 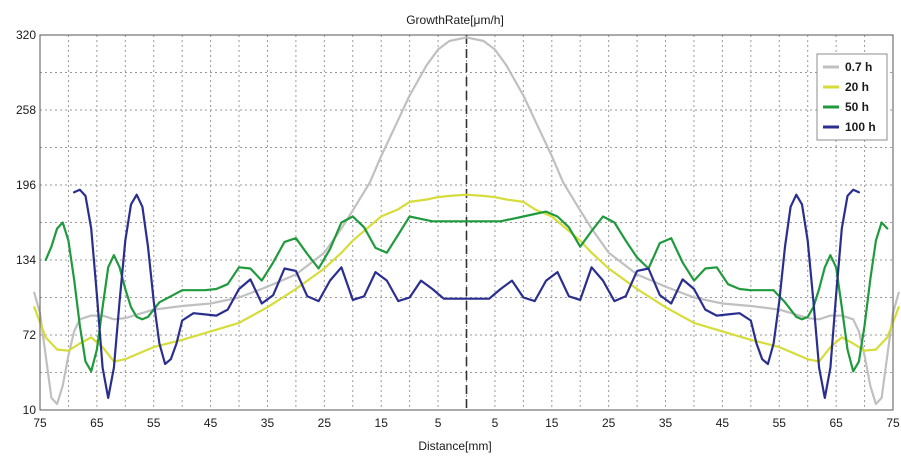 What do you see at coordinates (857, 107) in the screenshot?
I see `legend-label: 50 h` at bounding box center [857, 107].